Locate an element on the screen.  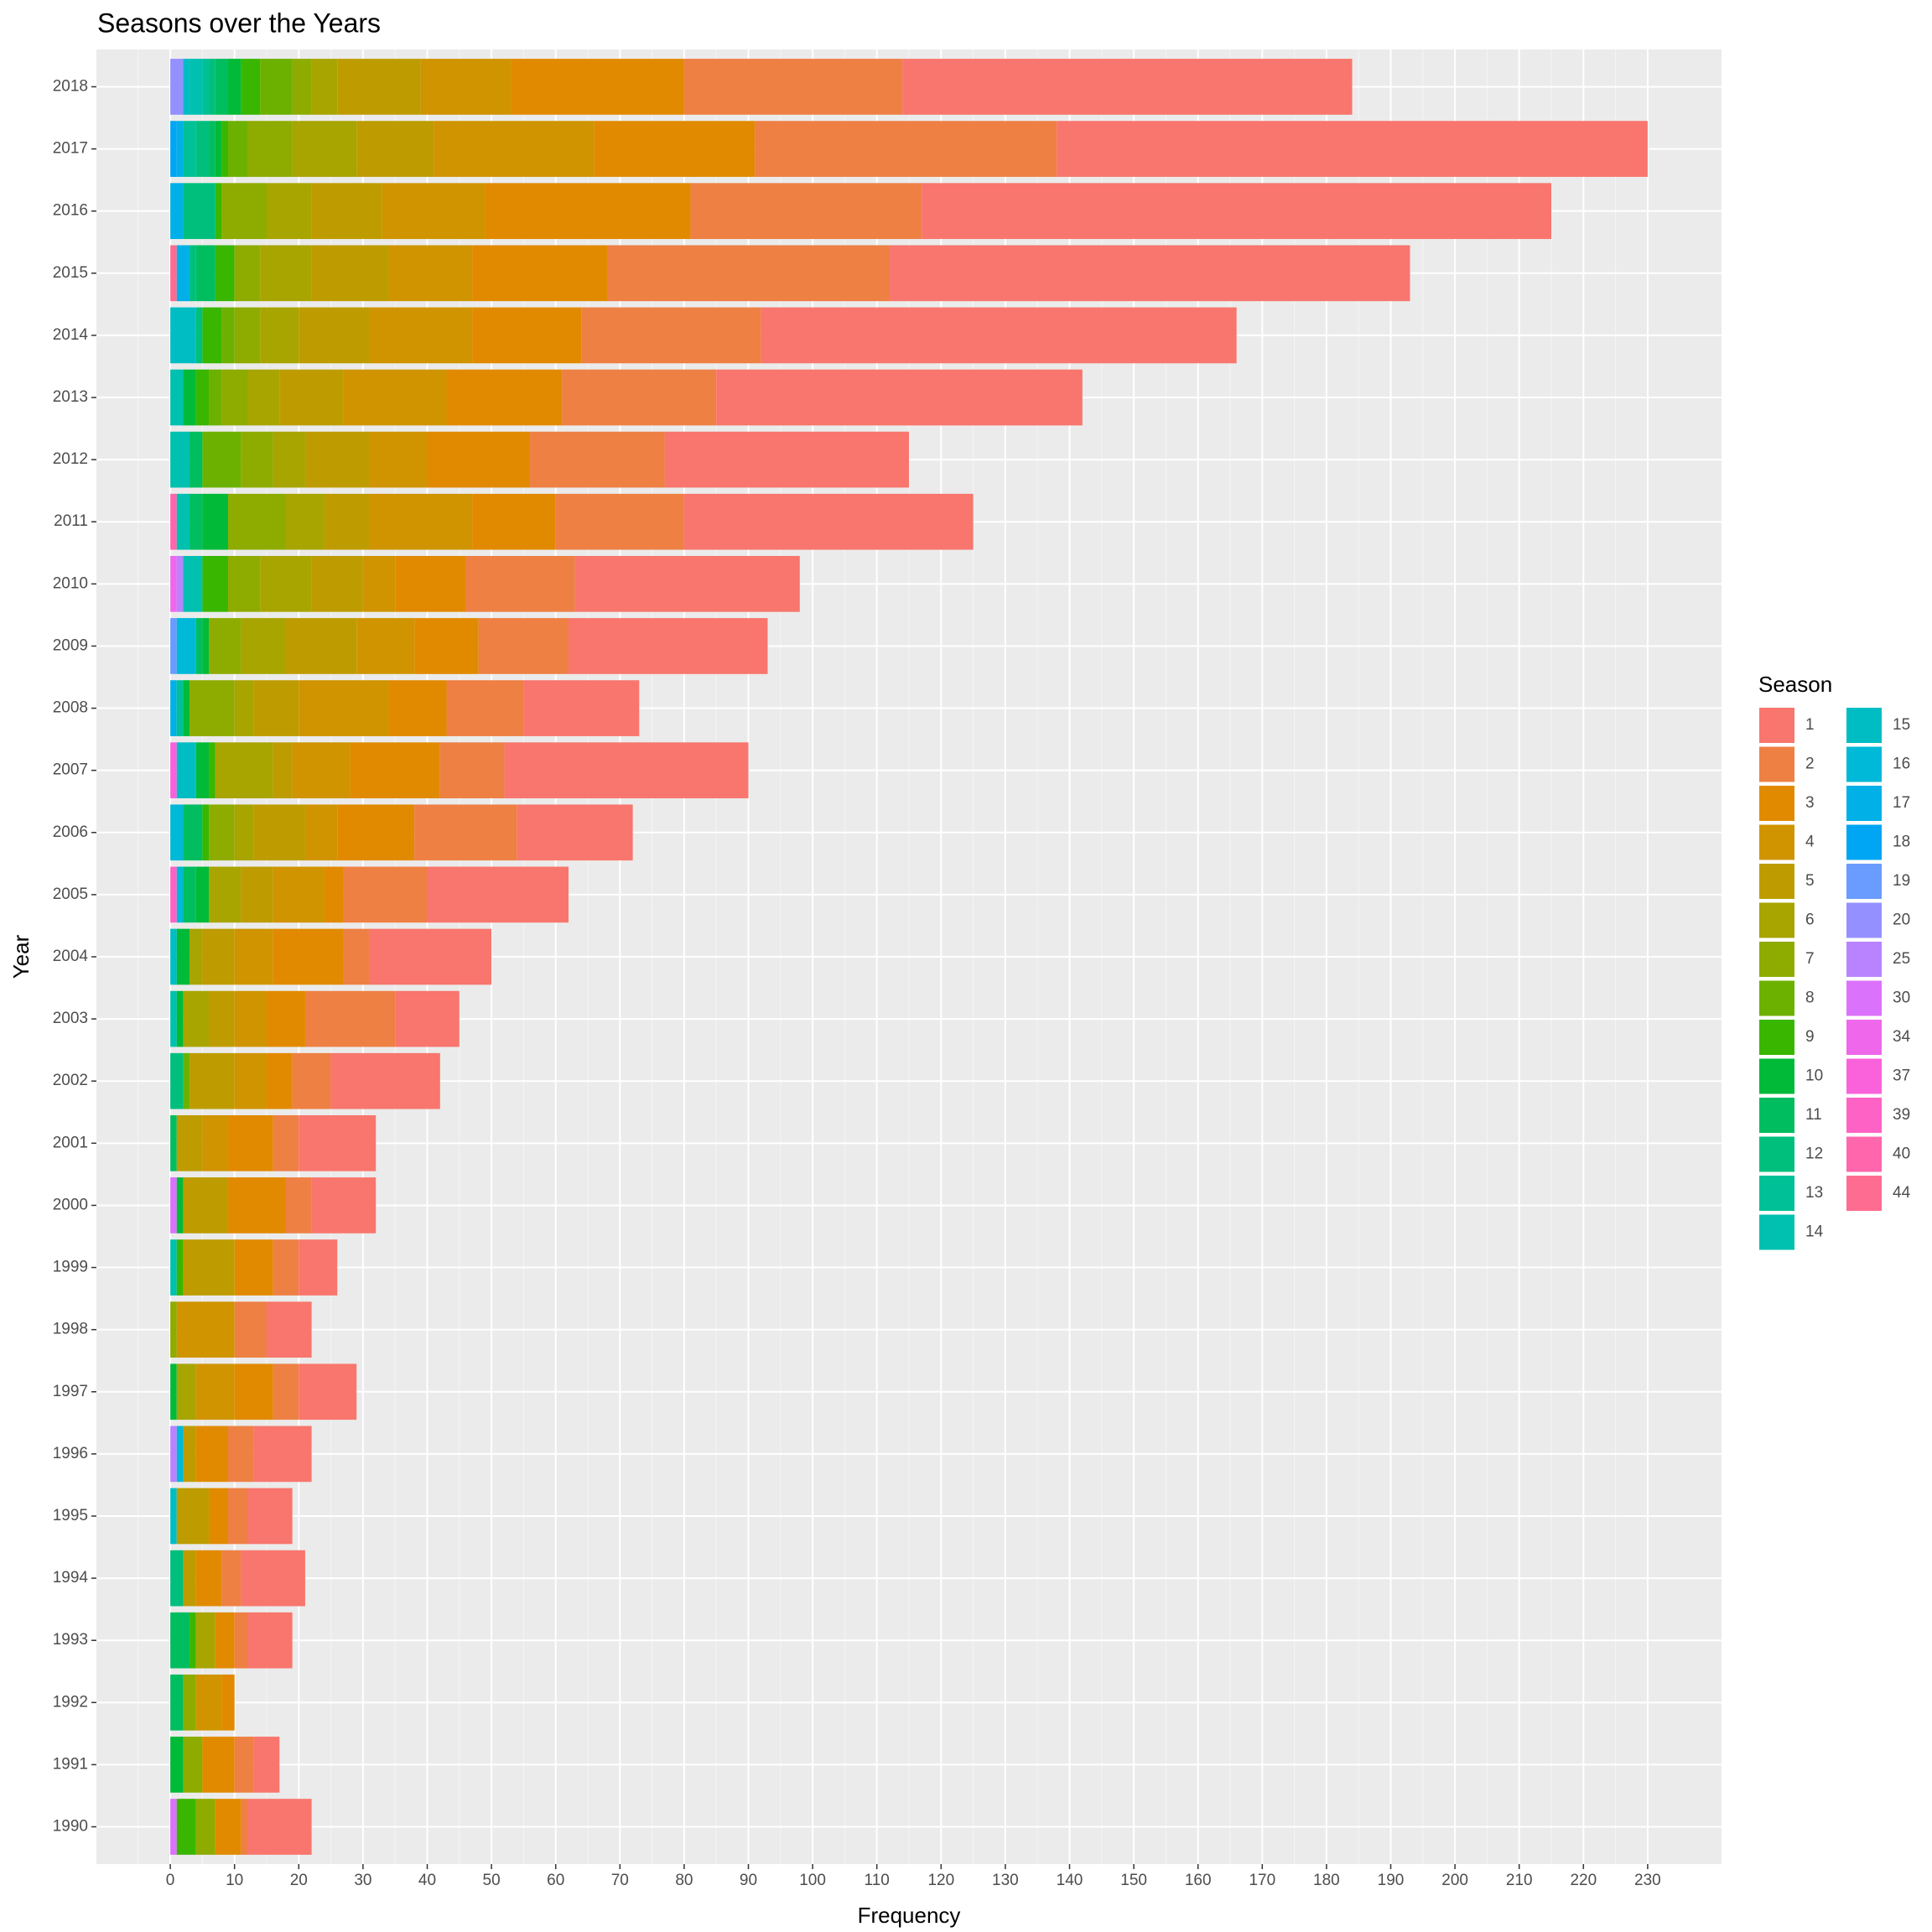
legend-label: 4 is located at coordinates (1810, 842).